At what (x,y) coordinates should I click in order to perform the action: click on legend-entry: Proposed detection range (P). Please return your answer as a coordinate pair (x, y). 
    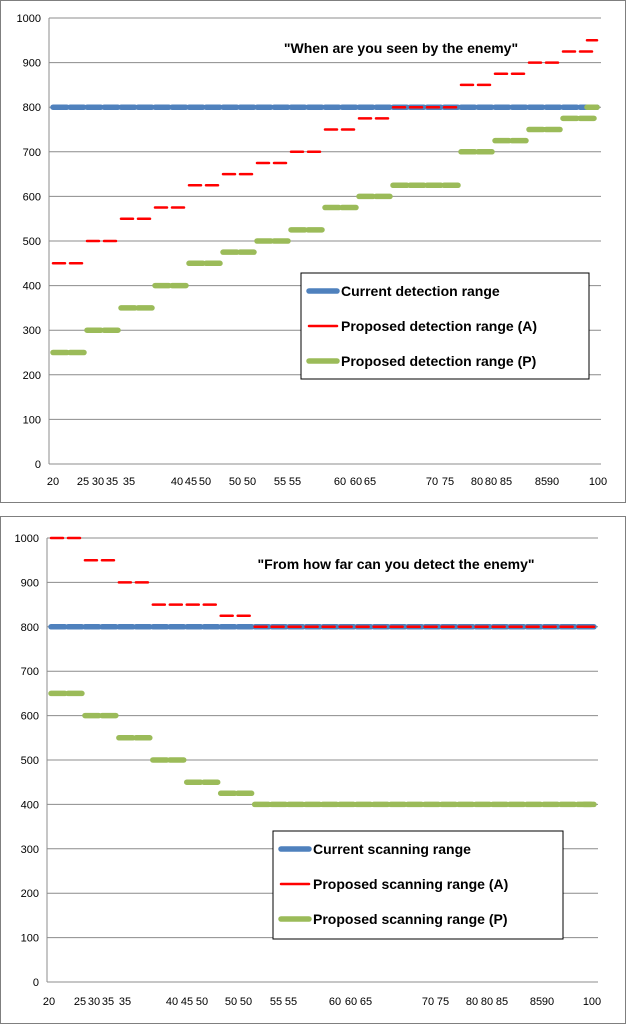
    Looking at the image, I should click on (438, 361).